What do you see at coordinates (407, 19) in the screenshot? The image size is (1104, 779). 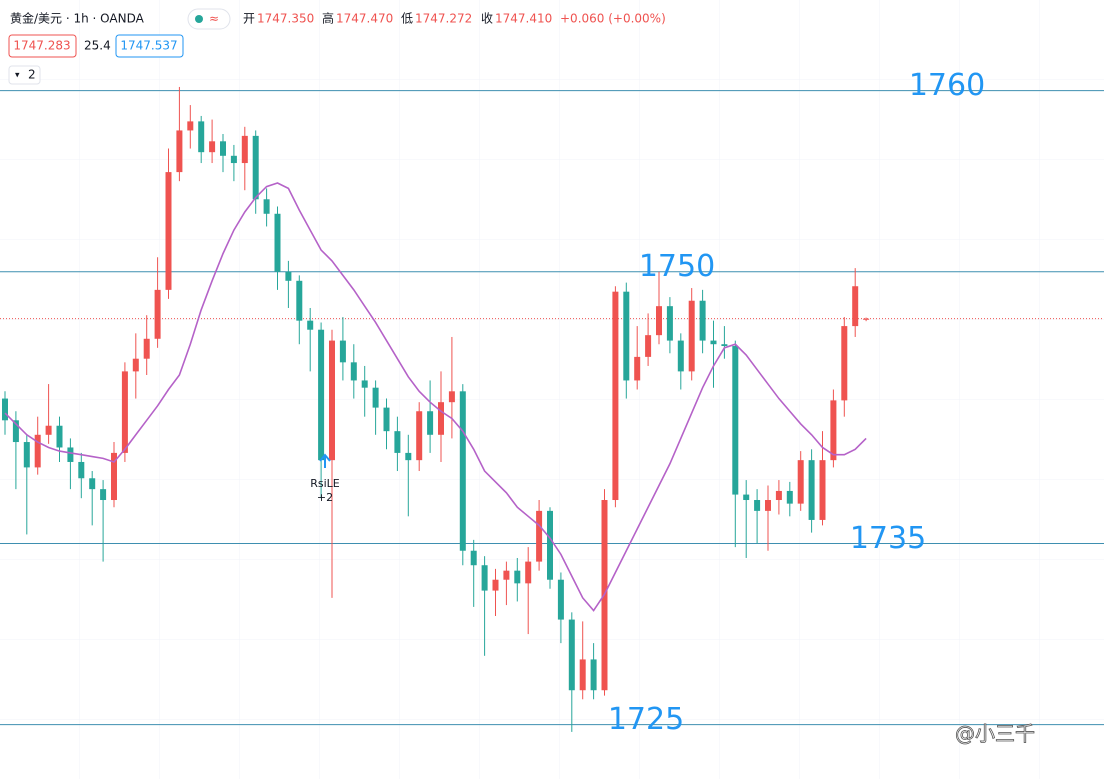 I see `low-label: 低` at bounding box center [407, 19].